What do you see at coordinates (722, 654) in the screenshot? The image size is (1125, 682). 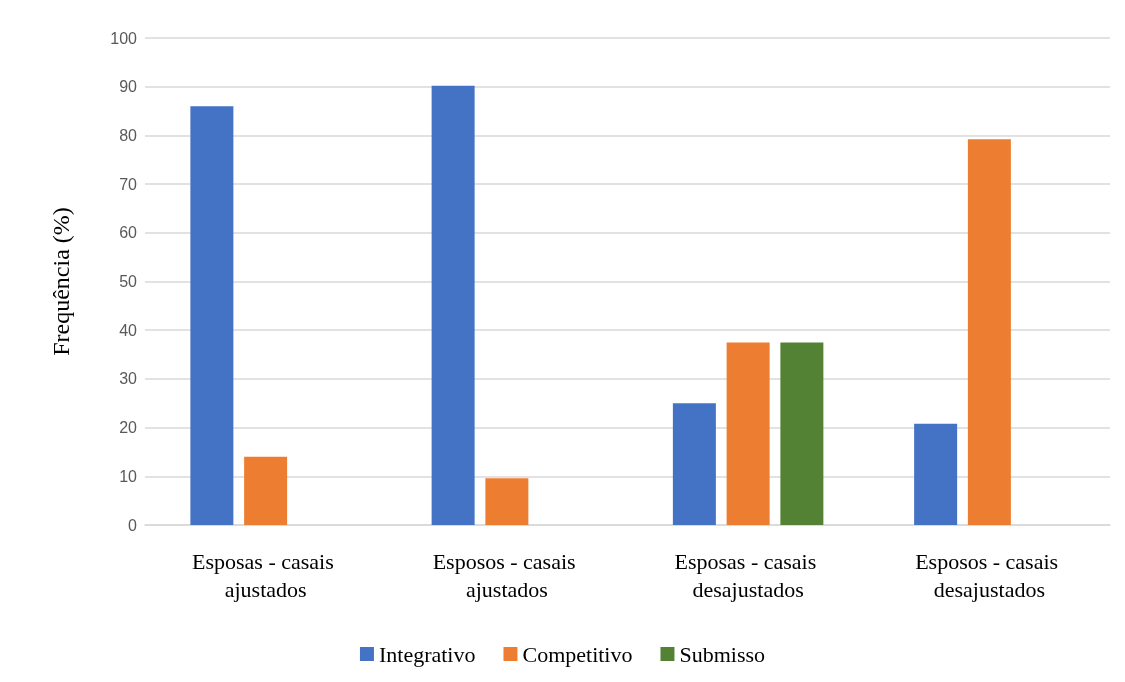 I see `legend-label: Submisso` at bounding box center [722, 654].